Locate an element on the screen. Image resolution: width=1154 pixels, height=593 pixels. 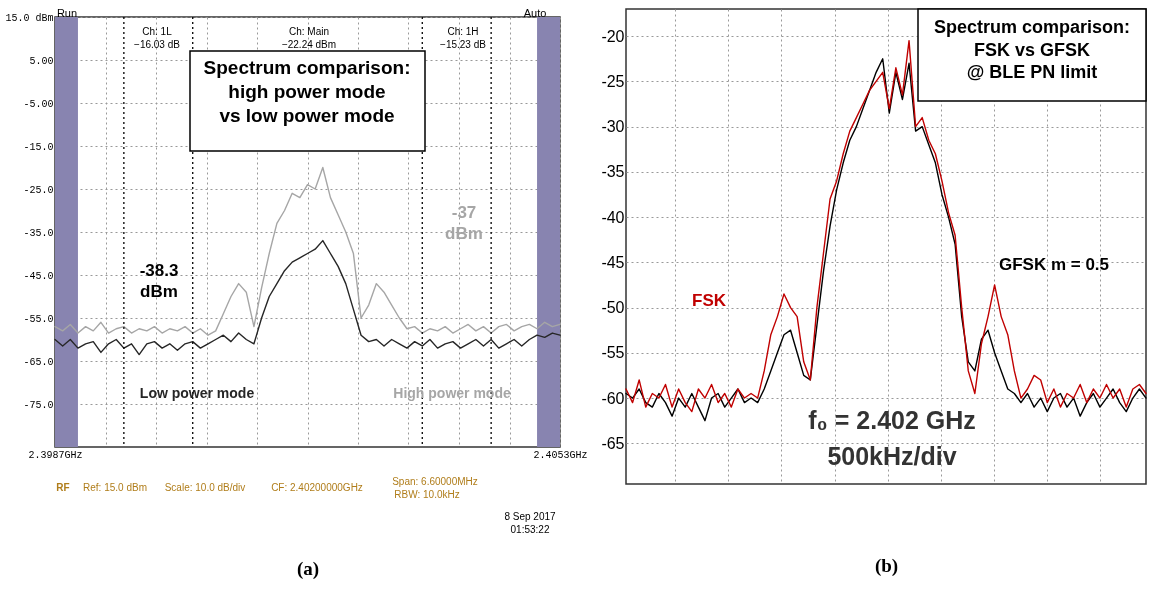
text: 8 Sep 2017 01:53:22 is located at coordinates (530, 523).